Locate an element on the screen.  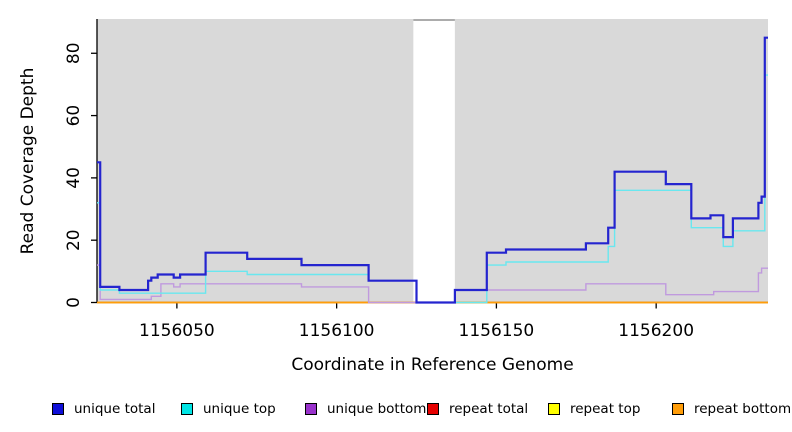
legend-label: repeat bottom is located at coordinates (743, 409).